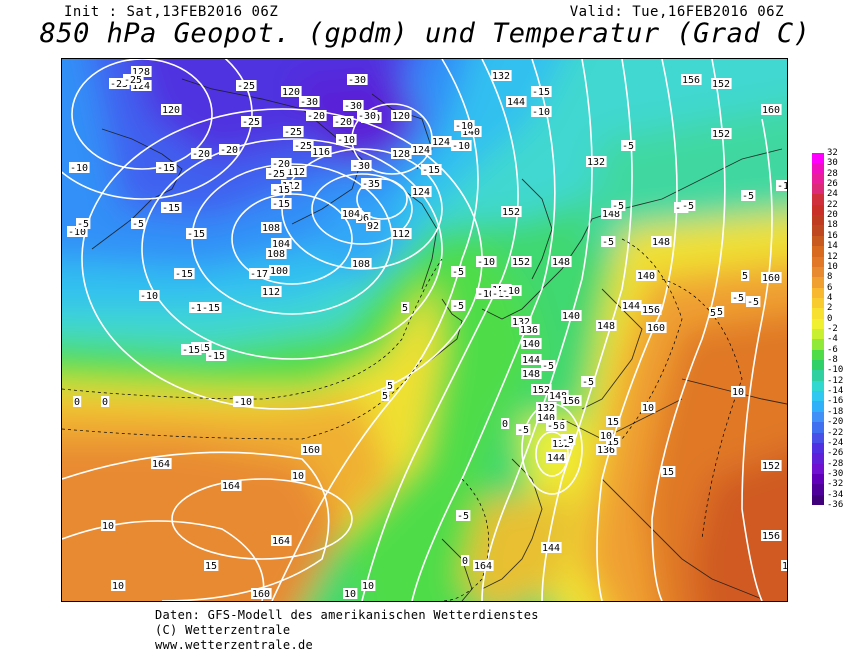 Image resolution: width=850 pixels, height=657 pixels. What do you see at coordinates (279, 271) in the screenshot?
I see `geopotential-label: 100` at bounding box center [279, 271].